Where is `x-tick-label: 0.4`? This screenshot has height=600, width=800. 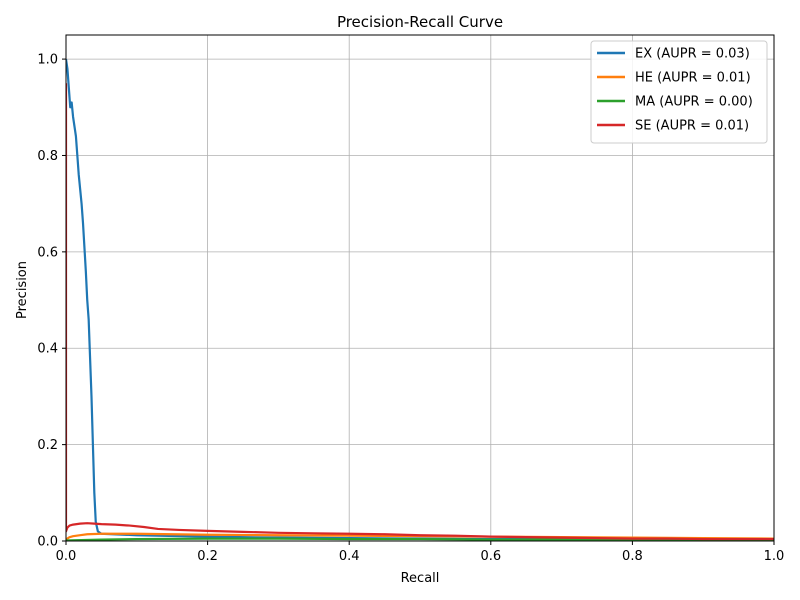
x-tick-label: 0.4 is located at coordinates (349, 556).